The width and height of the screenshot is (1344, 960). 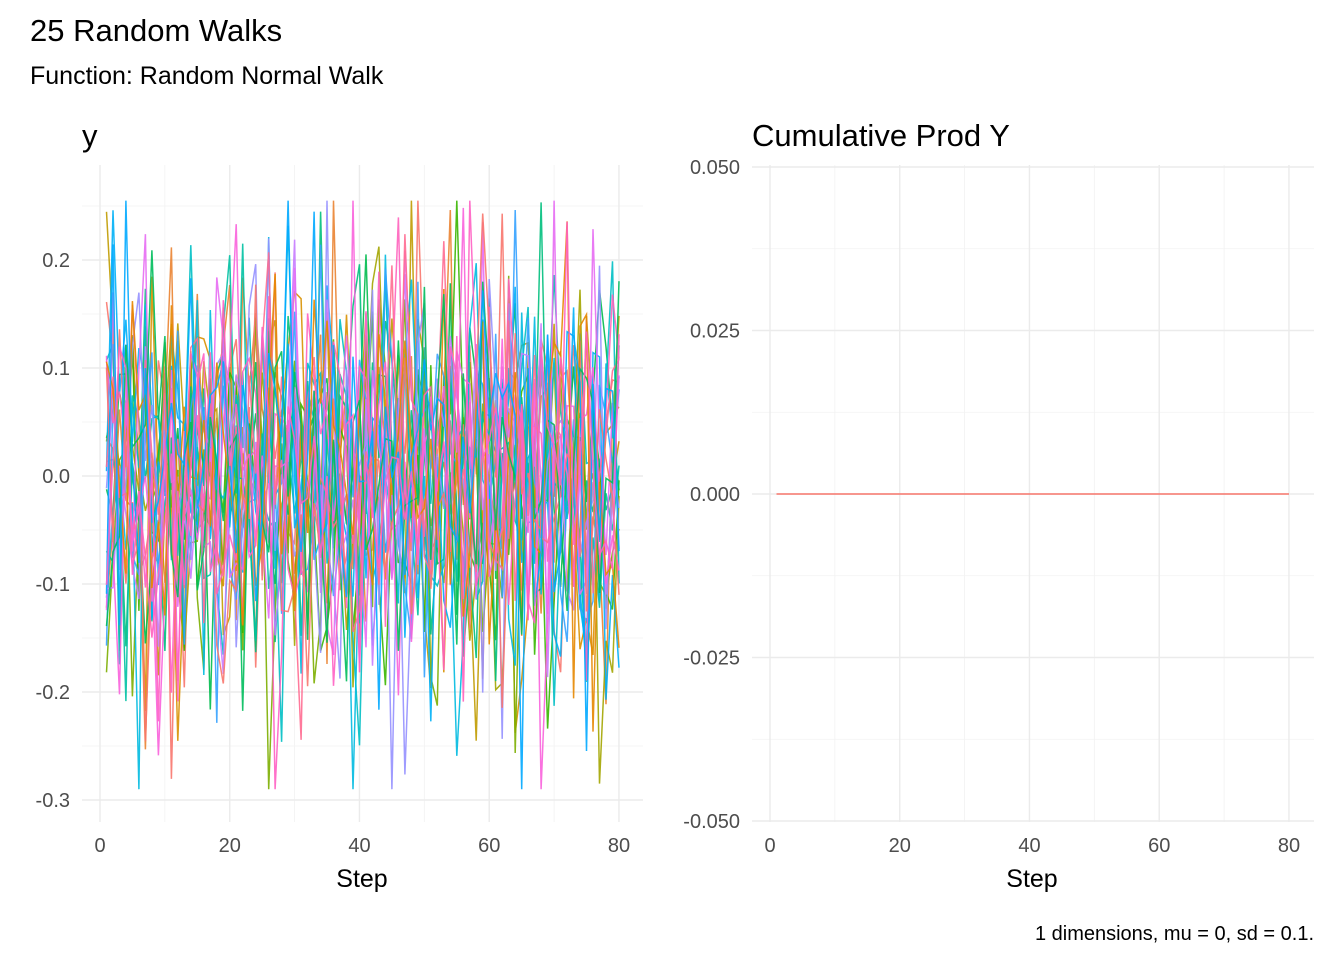 I want to click on panel-y-x-tick-label: 80, so click(x=619, y=846).